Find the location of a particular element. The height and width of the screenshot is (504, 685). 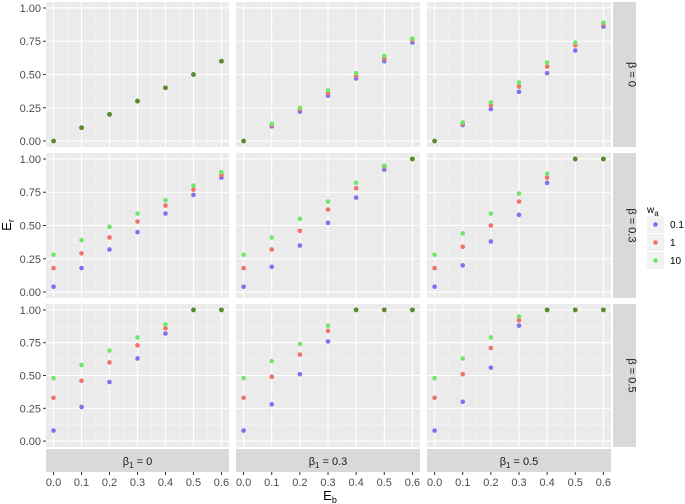

row-strip-label: β = 0.3 is located at coordinates (632, 225).